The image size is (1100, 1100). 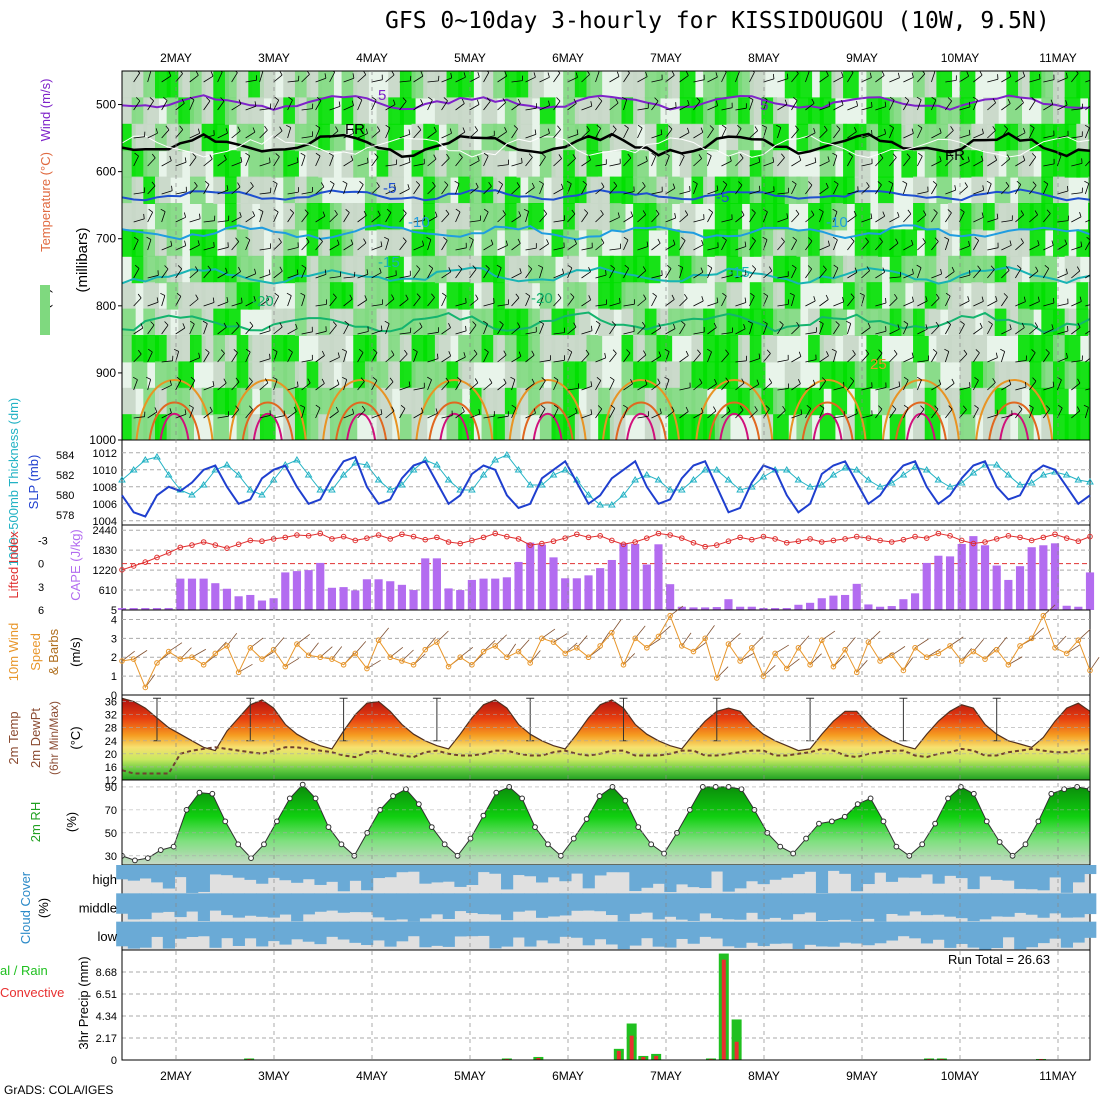 I want to click on temp-fill-group, so click(x=606, y=738).